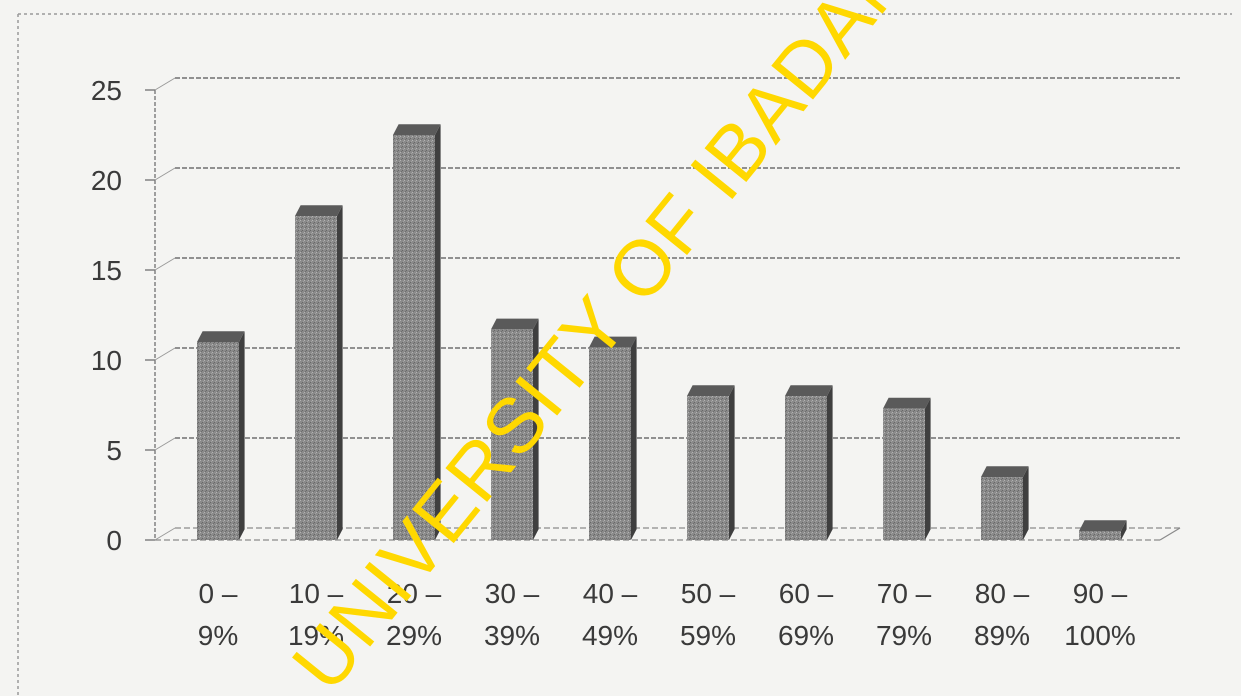 The width and height of the screenshot is (1241, 696). I want to click on x-tick-label: 10 – 19%, so click(316, 614).